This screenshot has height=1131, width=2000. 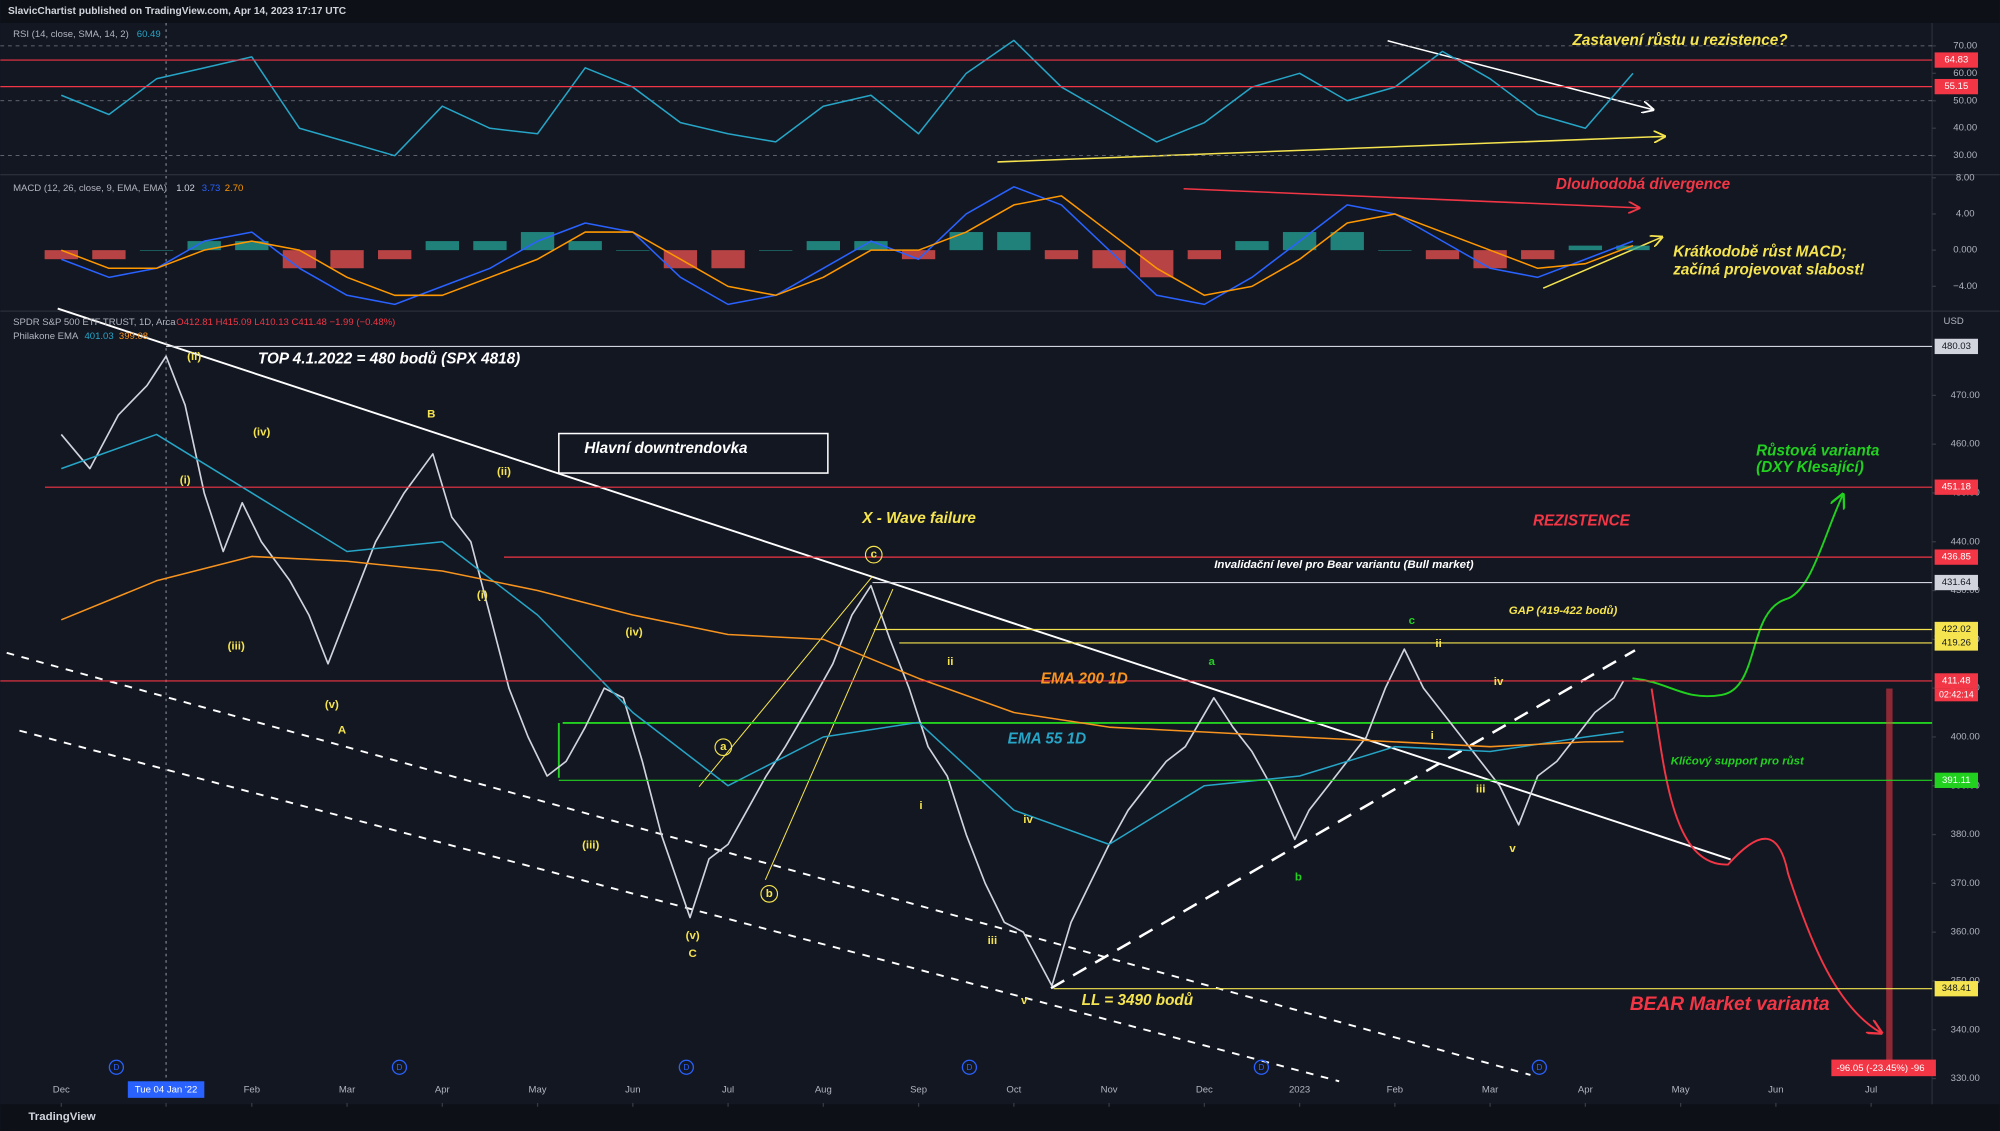 I want to click on level-label: 422.02, so click(x=1956, y=629).